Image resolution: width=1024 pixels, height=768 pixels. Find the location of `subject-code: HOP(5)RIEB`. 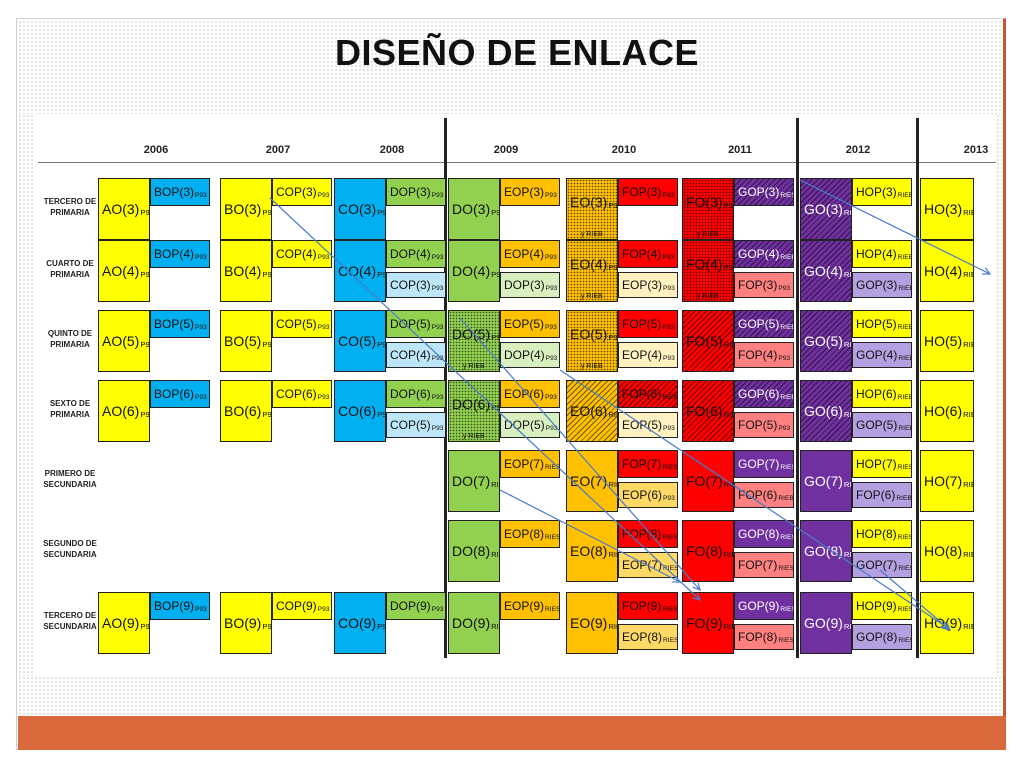

subject-code: HOP(5)RIEB is located at coordinates (883, 324).